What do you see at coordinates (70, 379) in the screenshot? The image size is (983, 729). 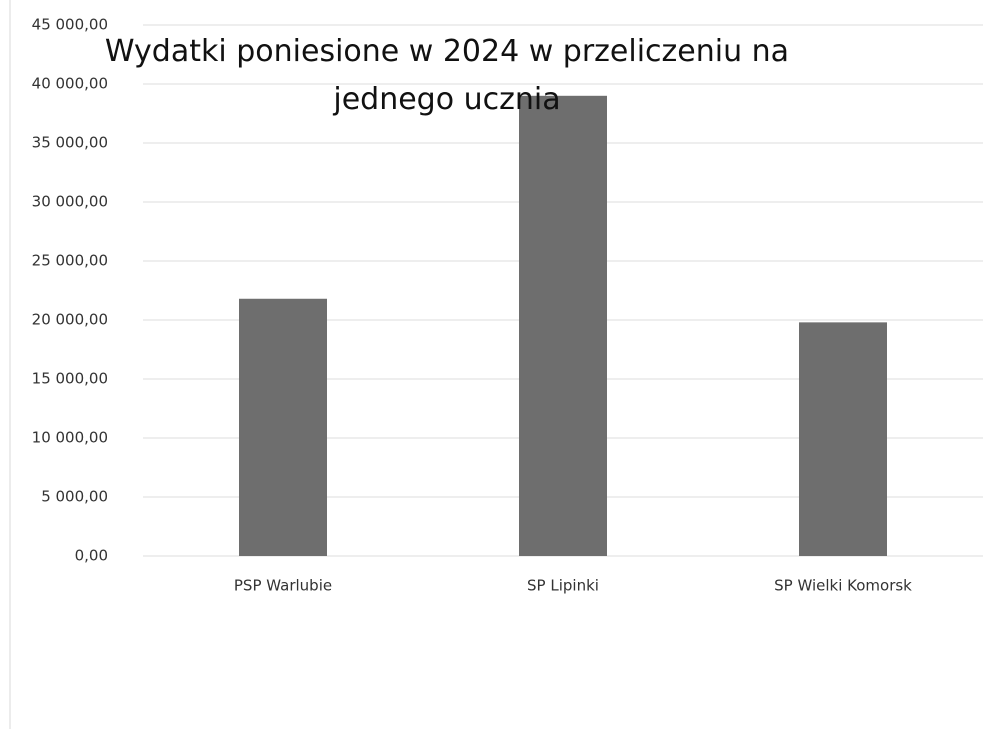 I see `y-tick-label: 15 000,00` at bounding box center [70, 379].